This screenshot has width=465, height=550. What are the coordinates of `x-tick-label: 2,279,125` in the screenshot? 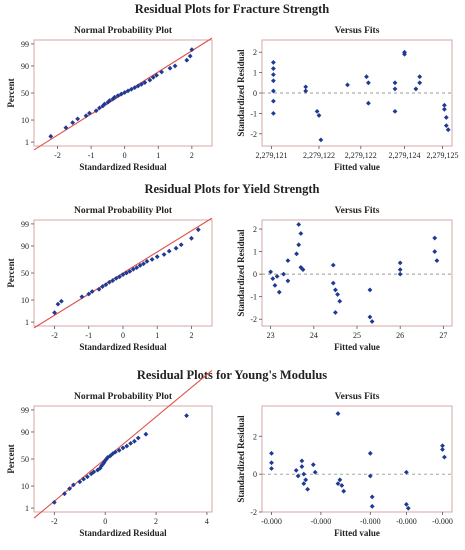 It's located at (443, 155).